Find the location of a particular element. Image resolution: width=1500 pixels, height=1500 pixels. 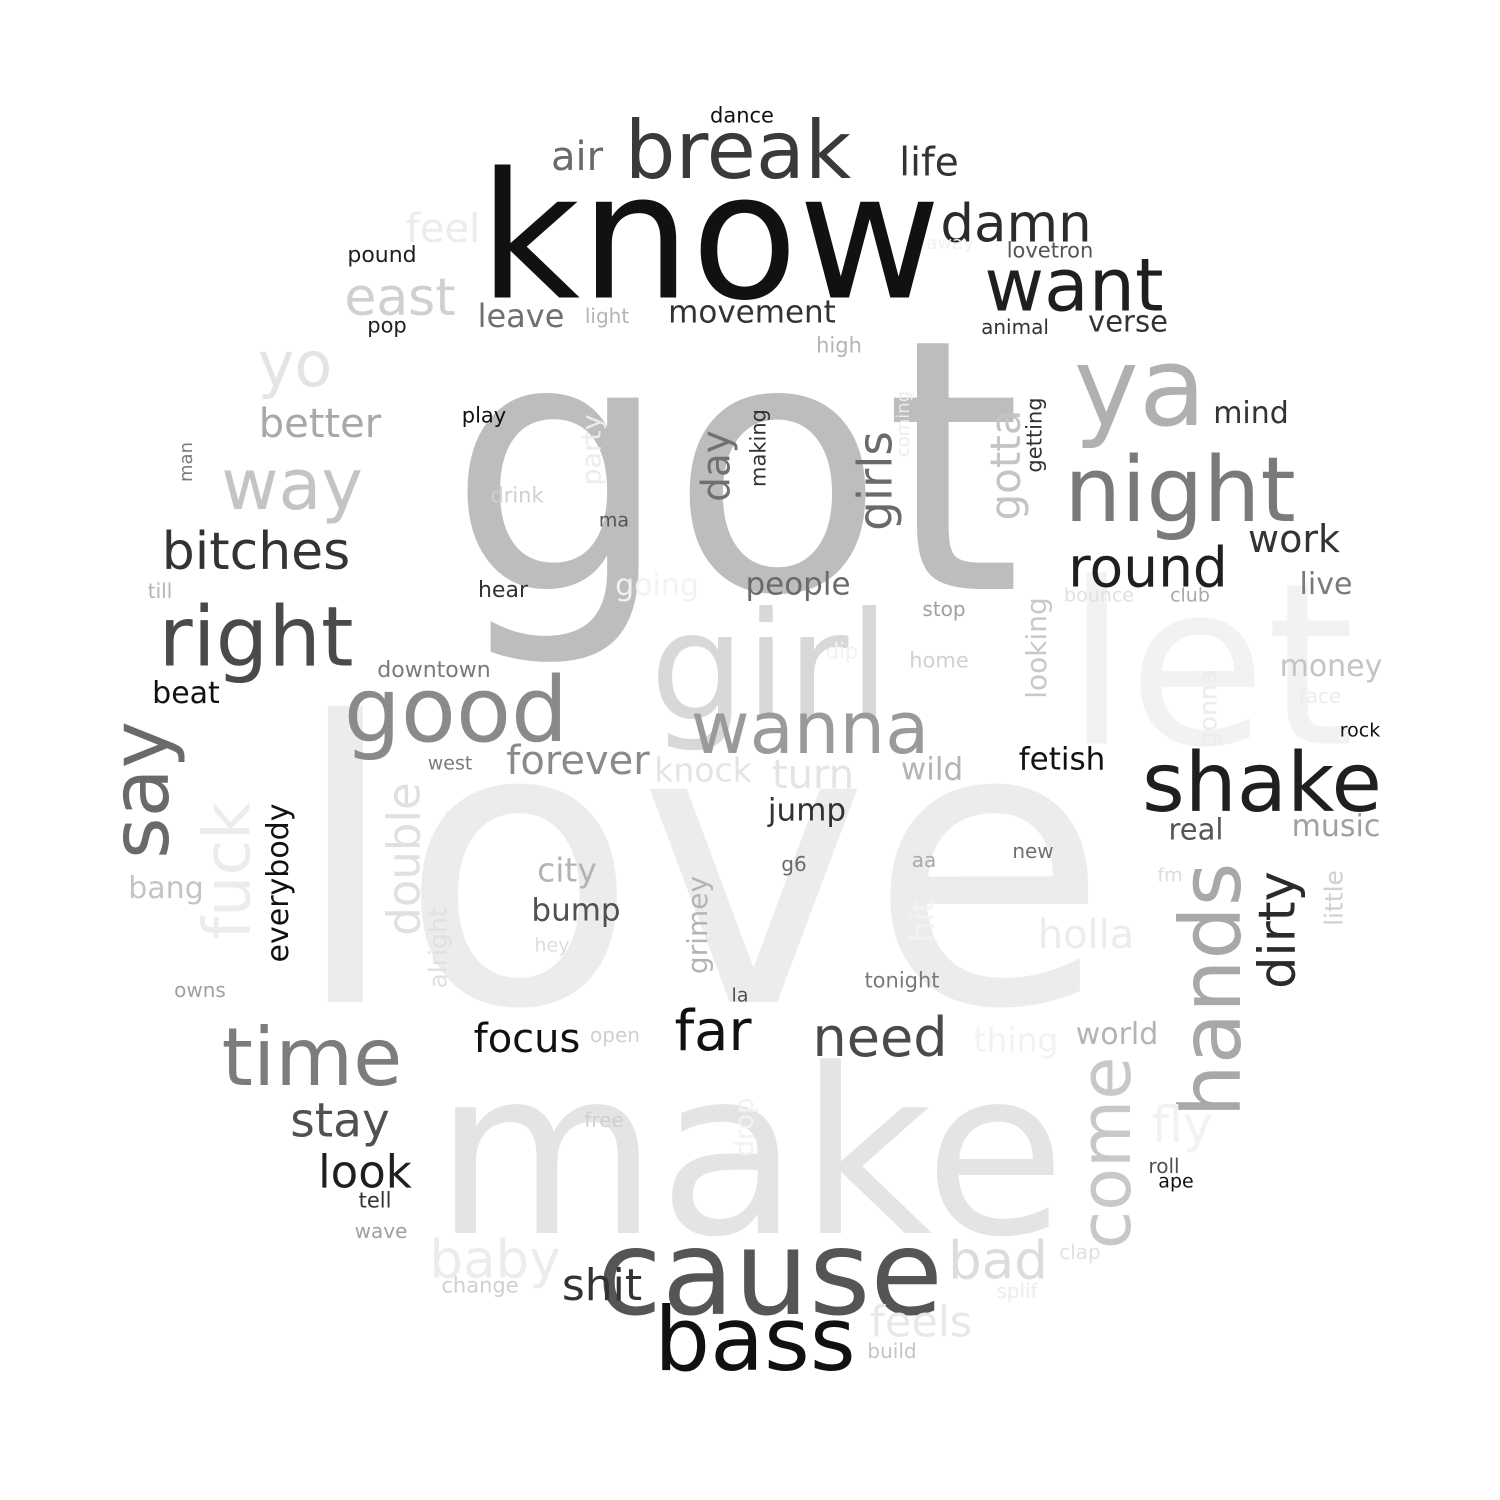

word-say: say is located at coordinates (140, 790).